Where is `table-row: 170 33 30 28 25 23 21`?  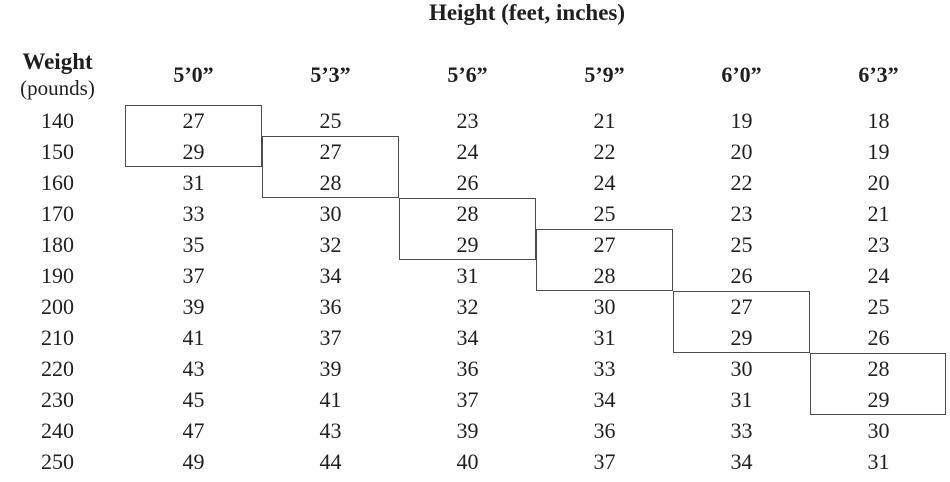 table-row: 170 33 30 28 25 23 21 is located at coordinates (475, 213).